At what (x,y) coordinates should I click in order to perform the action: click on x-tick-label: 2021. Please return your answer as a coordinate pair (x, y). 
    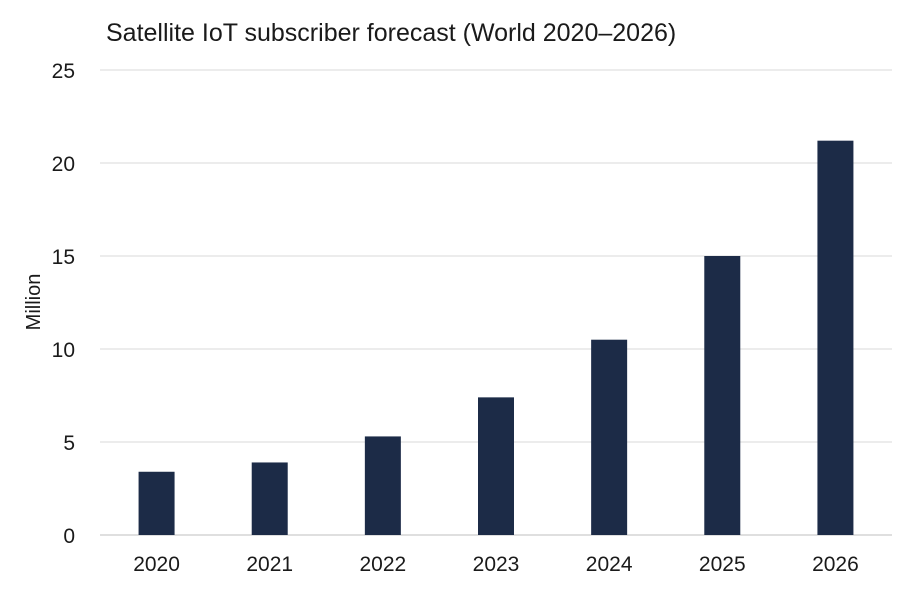
    Looking at the image, I should click on (269, 564).